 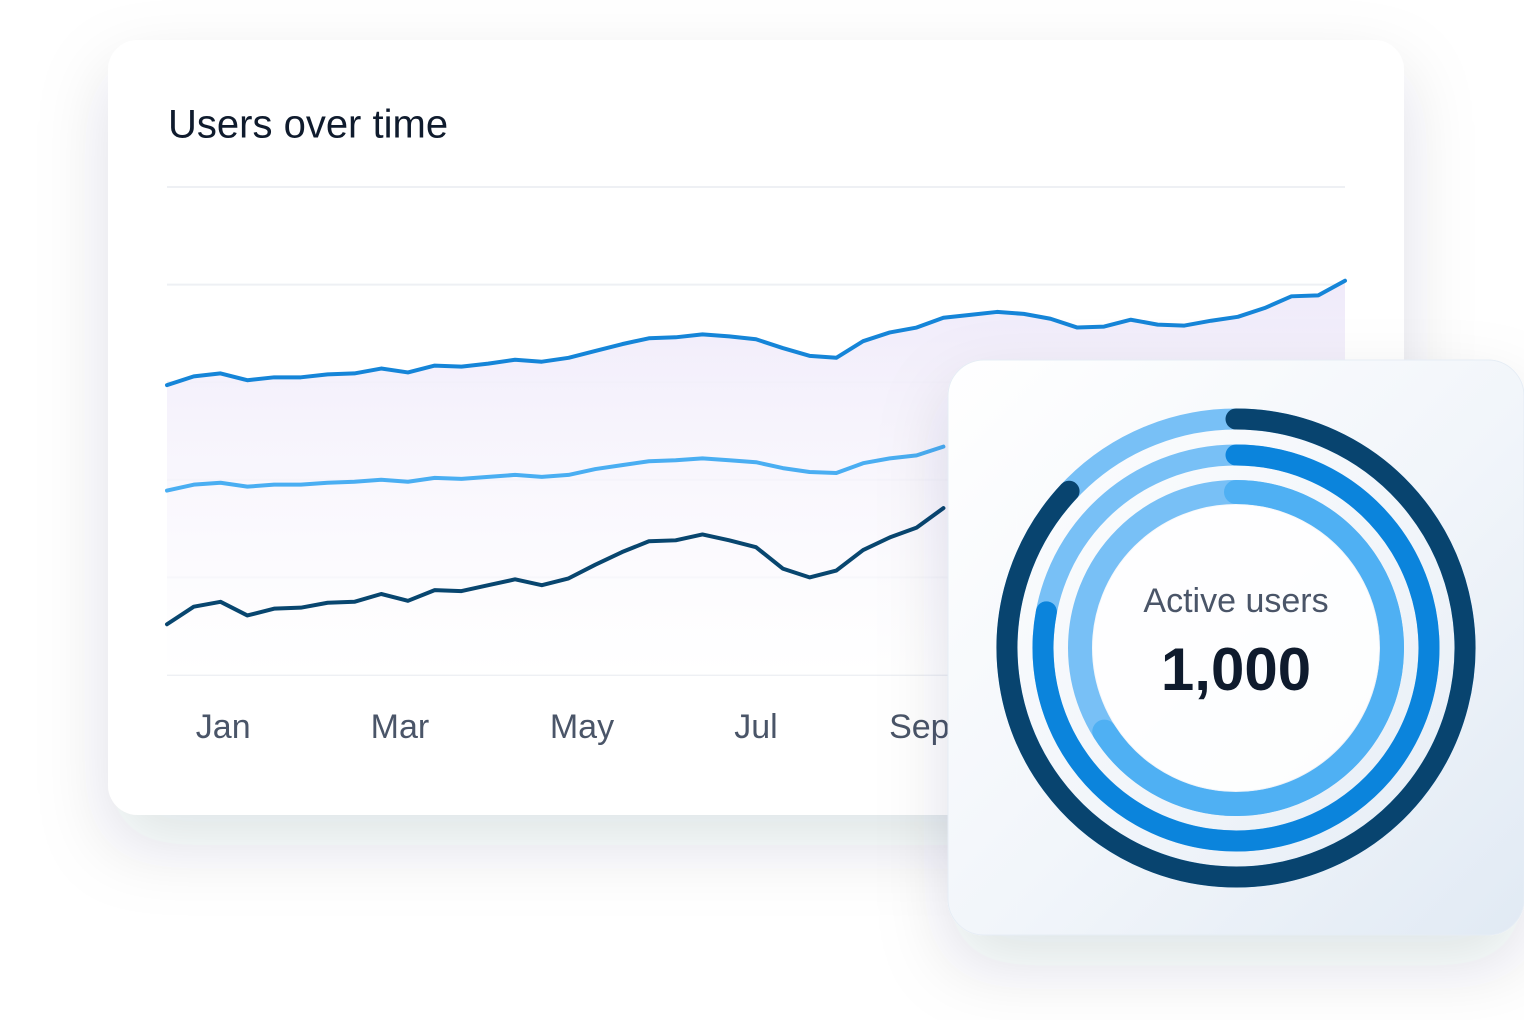 What do you see at coordinates (582, 727) in the screenshot?
I see `x-tick-label: May` at bounding box center [582, 727].